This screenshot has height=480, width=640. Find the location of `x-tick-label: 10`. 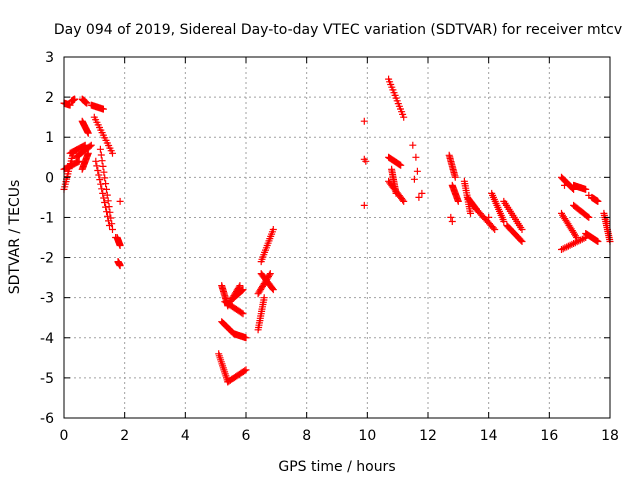

x-tick-label: 10 is located at coordinates (367, 436).